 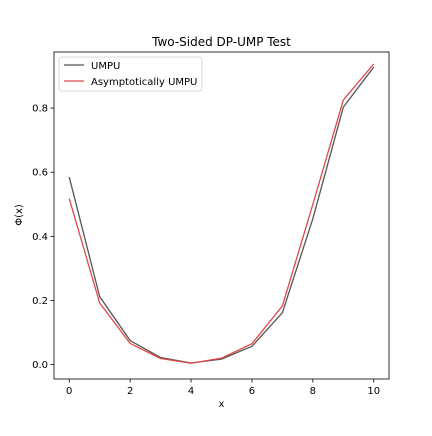 What do you see at coordinates (191, 391) in the screenshot?
I see `x-tick-label: 4` at bounding box center [191, 391].